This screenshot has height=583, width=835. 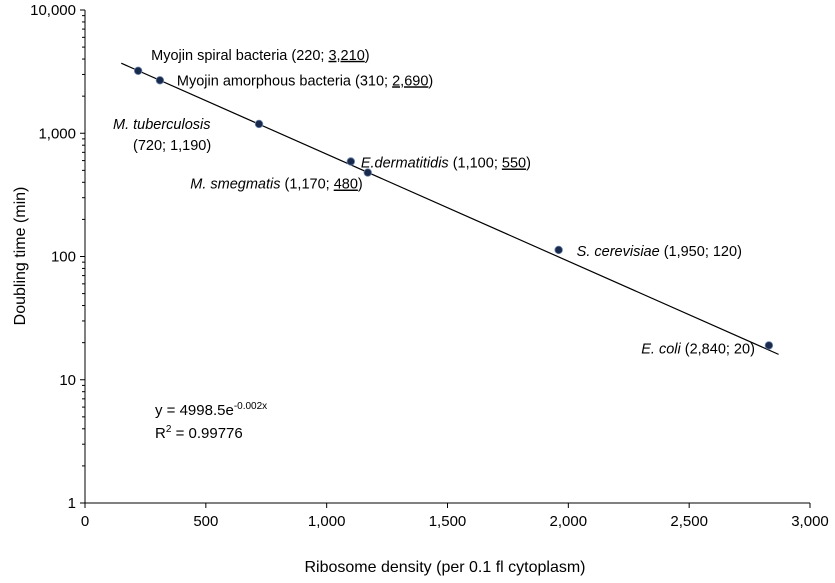 What do you see at coordinates (211, 421) in the screenshot?
I see `regression-equation: y = 4998.5e-0.002x R2 = 0.99776` at bounding box center [211, 421].